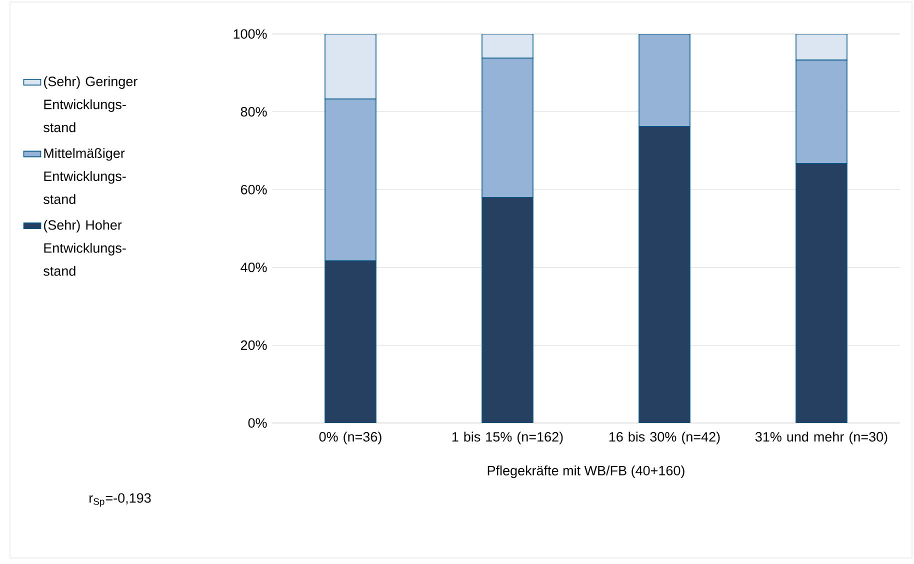  Describe the element at coordinates (821, 438) in the screenshot. I see `x-tick-label: 31% und mehr (n=30)` at that location.